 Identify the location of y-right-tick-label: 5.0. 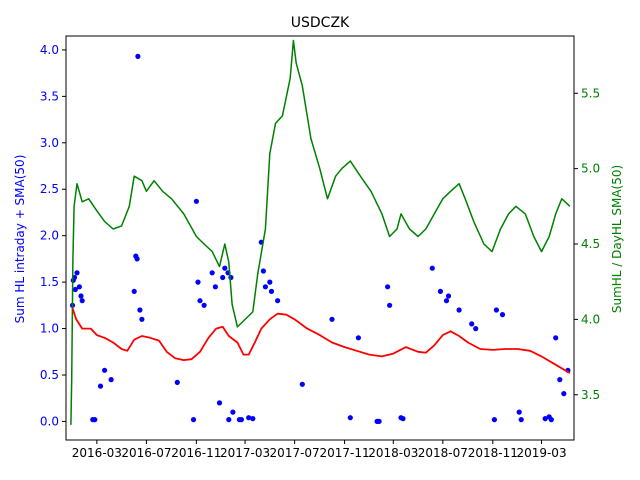
(590, 169).